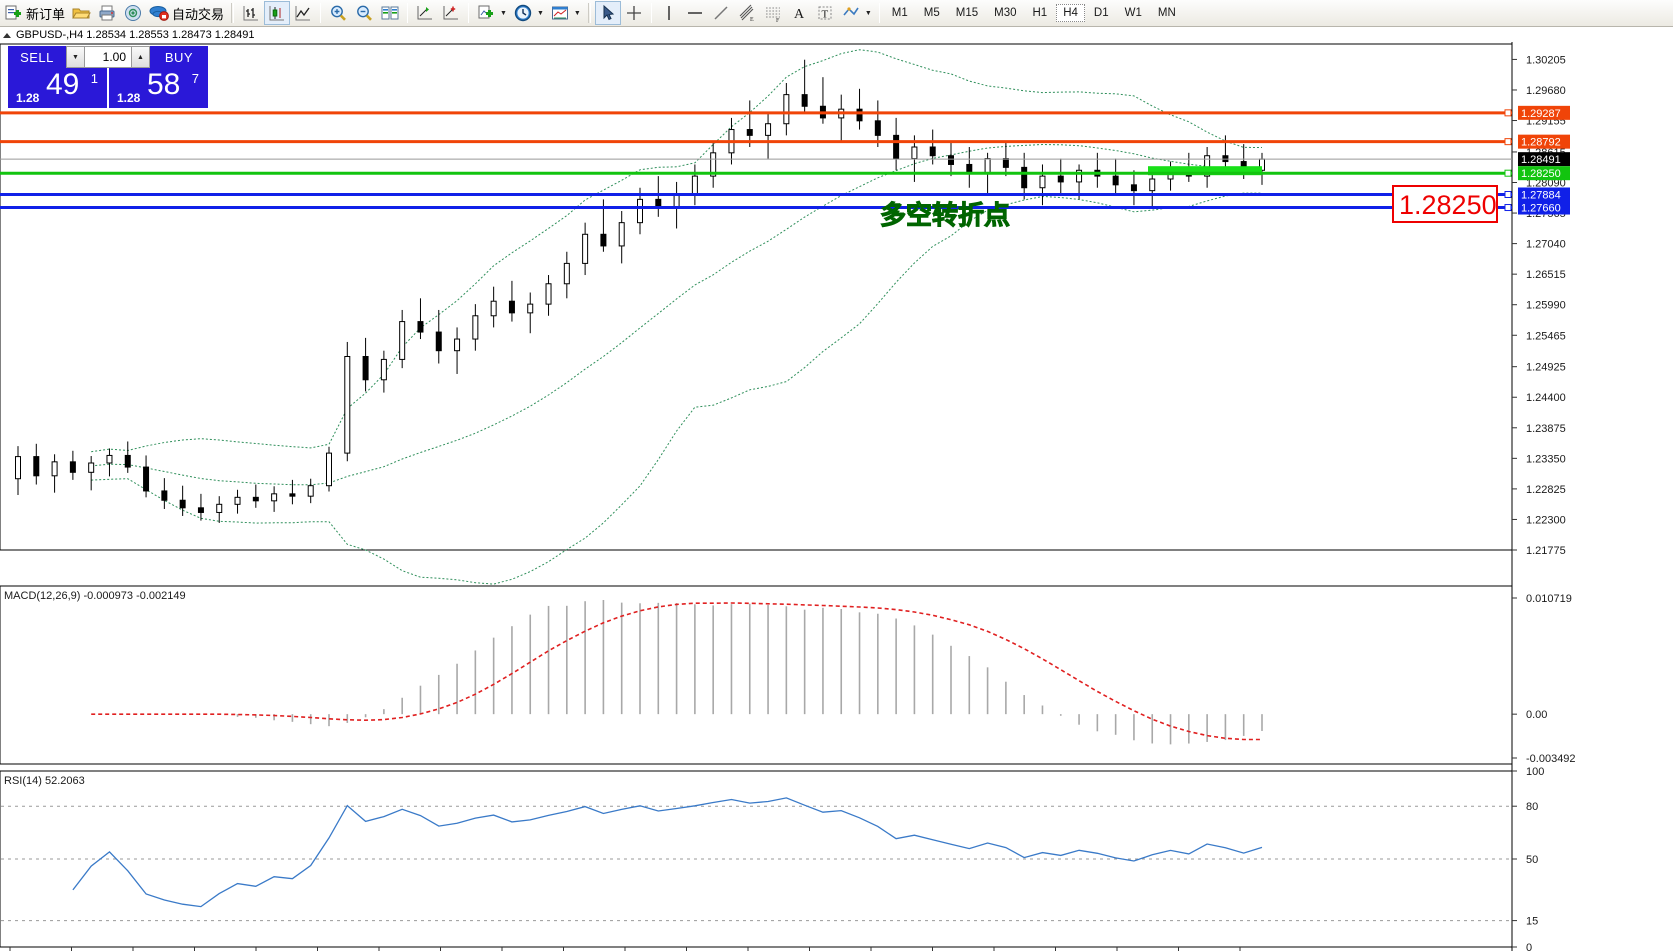 This screenshot has height=951, width=1673. I want to click on data-window-button, so click(425, 13).